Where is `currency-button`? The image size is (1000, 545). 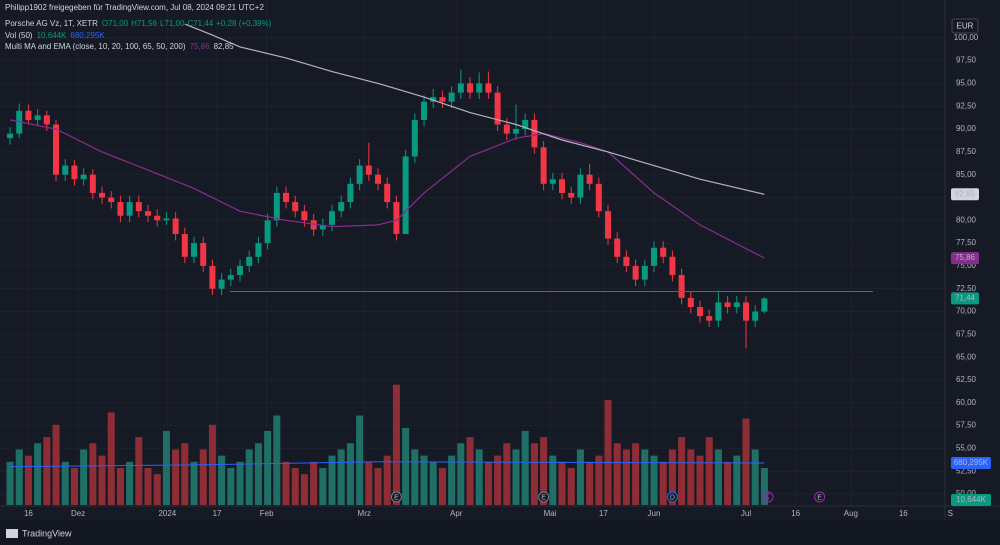
currency-button is located at coordinates (965, 26).